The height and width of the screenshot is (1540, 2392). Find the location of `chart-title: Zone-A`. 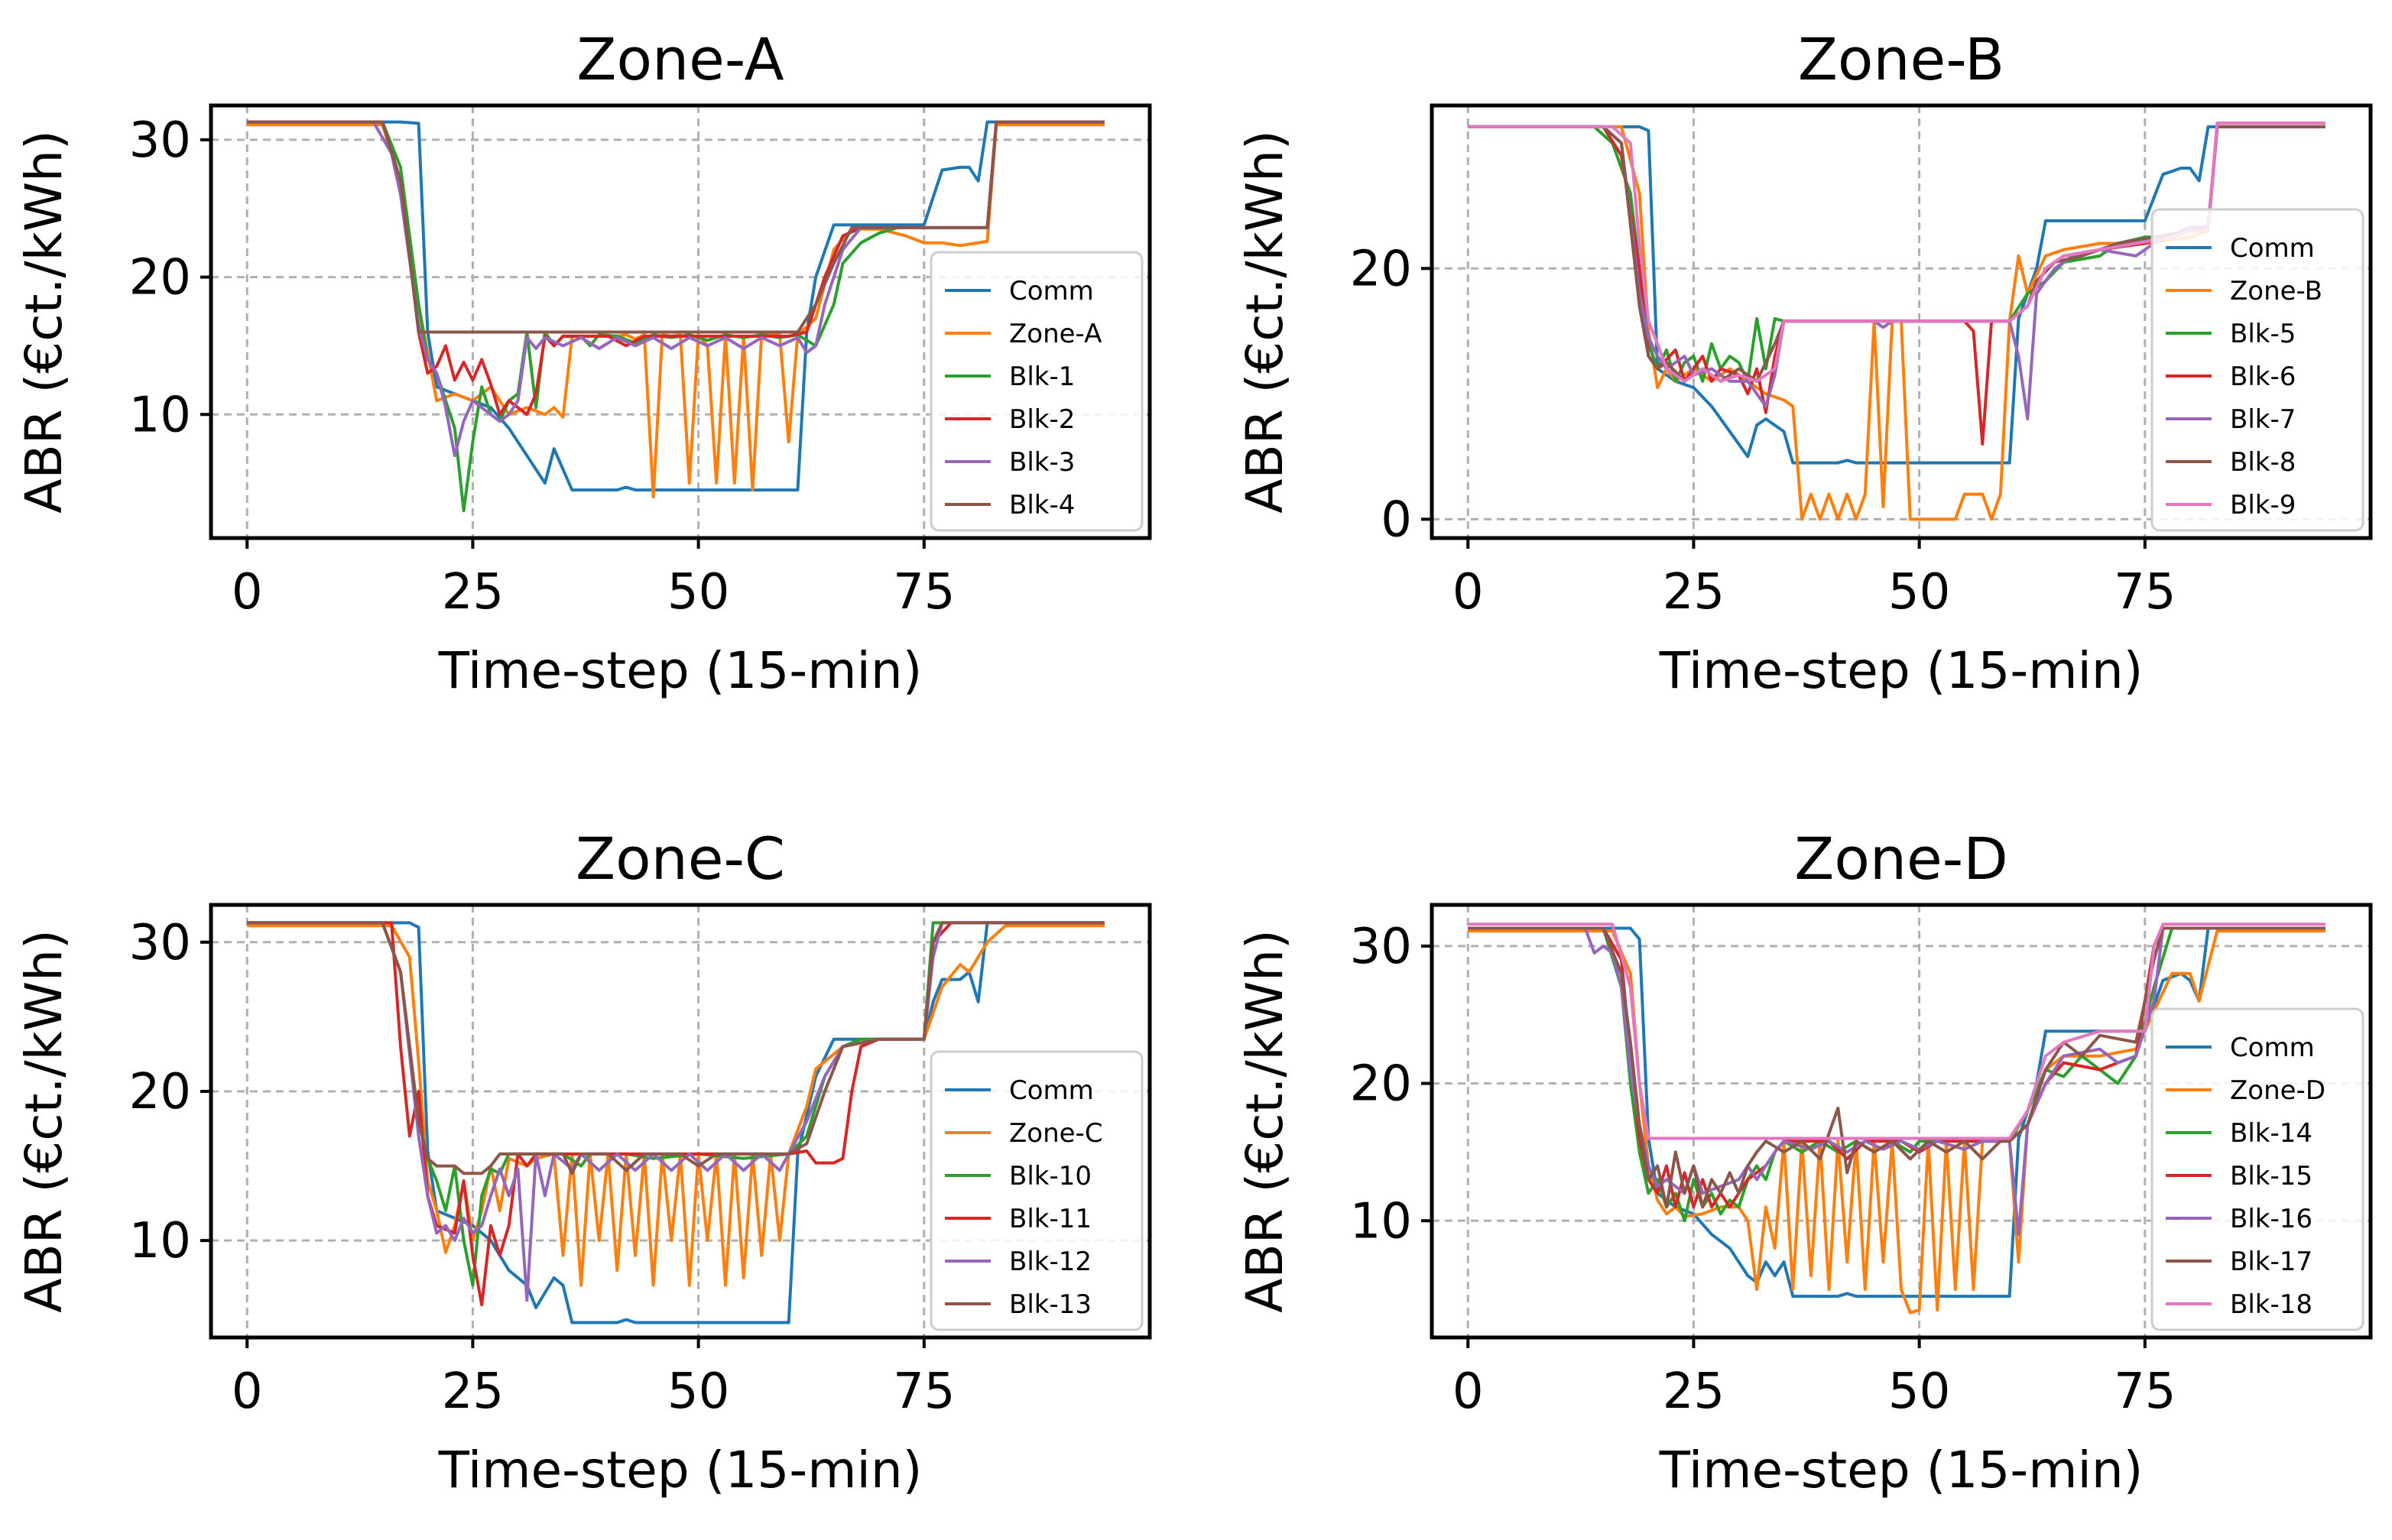

chart-title: Zone-A is located at coordinates (680, 59).